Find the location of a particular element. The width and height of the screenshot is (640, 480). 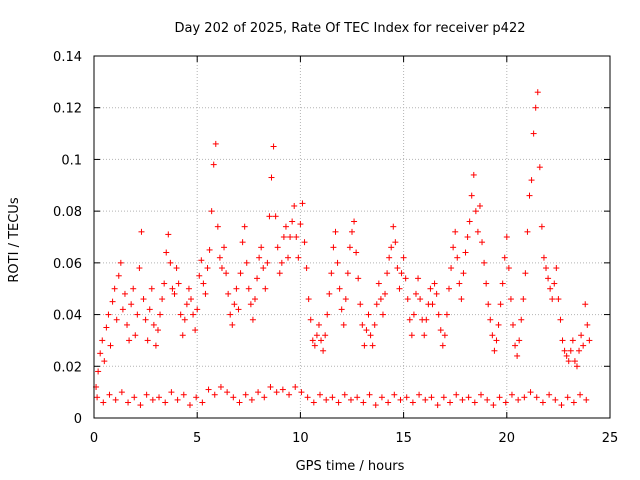

x-tick-label: 15 is located at coordinates (403, 438).